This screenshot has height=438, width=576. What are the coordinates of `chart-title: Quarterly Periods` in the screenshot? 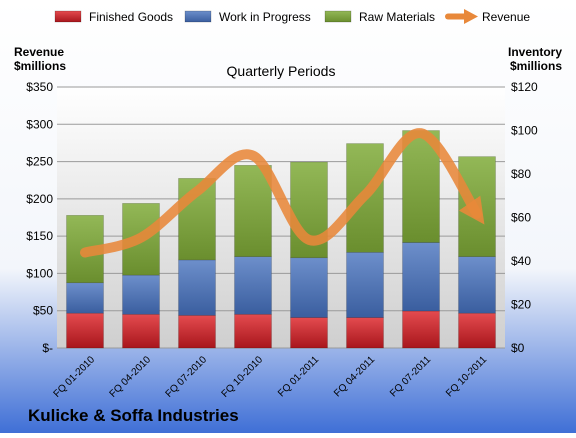 It's located at (281, 71).